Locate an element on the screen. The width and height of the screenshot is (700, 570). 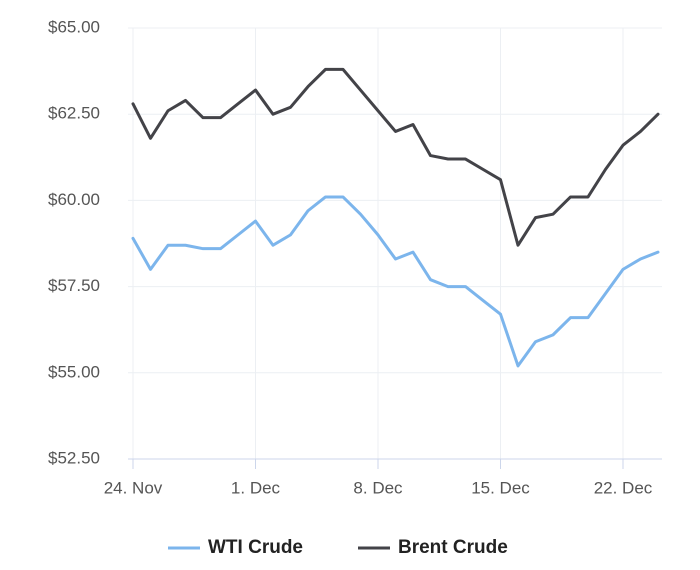
y-tick-label: $65.00 is located at coordinates (74, 26).